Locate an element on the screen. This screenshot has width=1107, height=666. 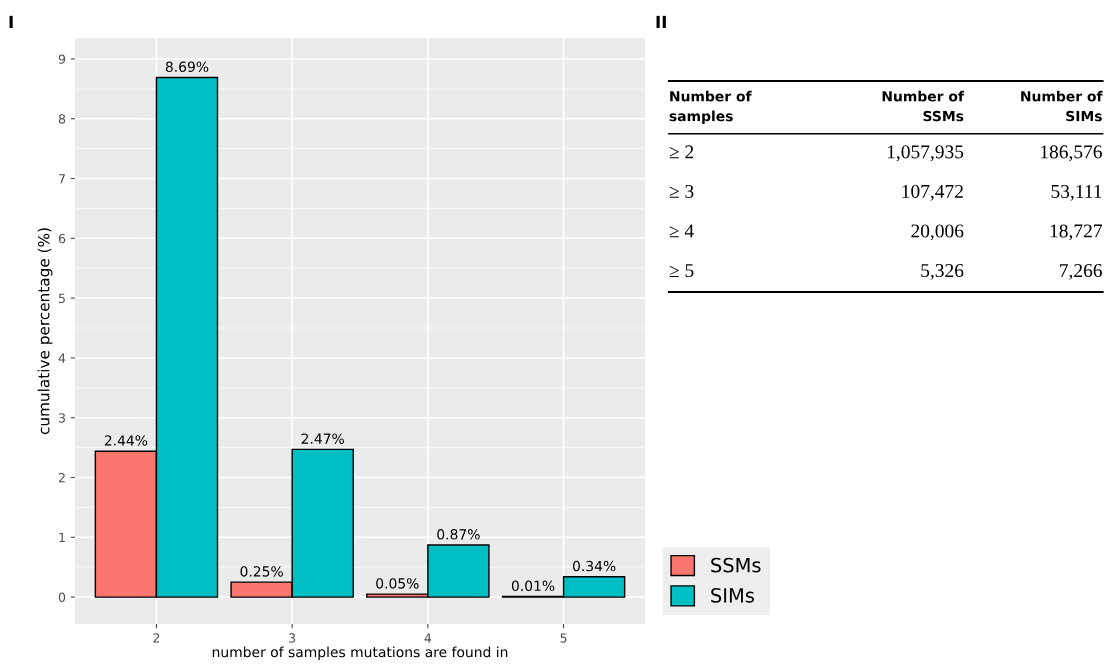
text: Number of SSMs is located at coordinates (923, 106).